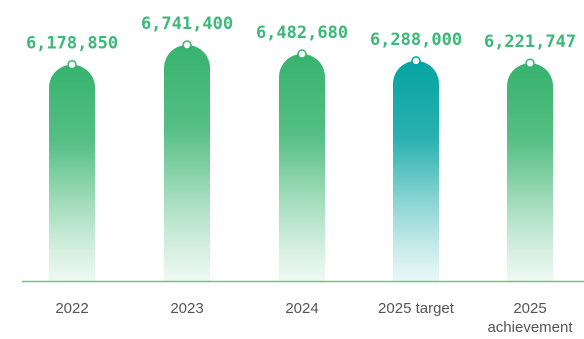 The width and height of the screenshot is (584, 339). I want to click on category-label-3: 2025 target, so click(416, 308).